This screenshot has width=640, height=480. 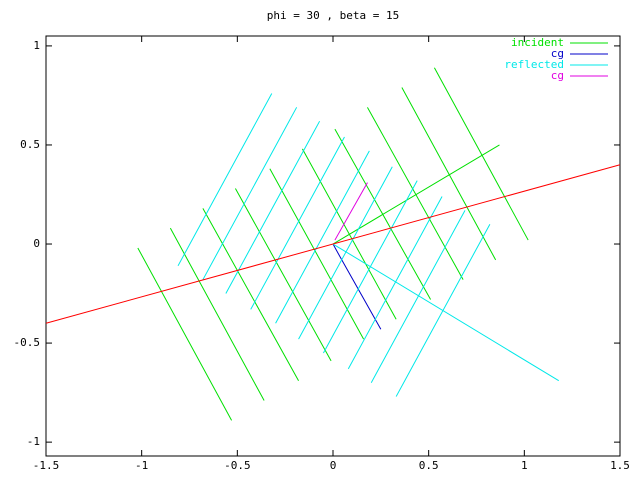 I want to click on y-tick-label: 0, so click(x=36, y=243).